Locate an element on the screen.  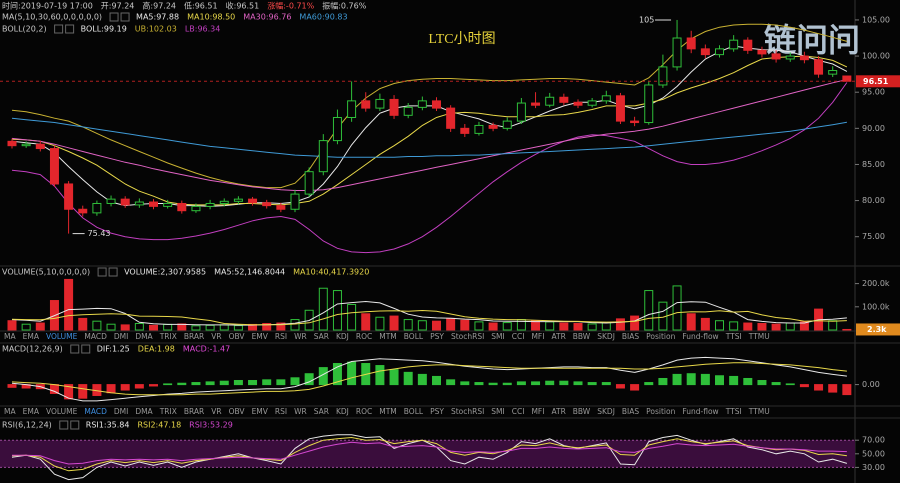
current-price-label: 96.51 is located at coordinates (876, 81).